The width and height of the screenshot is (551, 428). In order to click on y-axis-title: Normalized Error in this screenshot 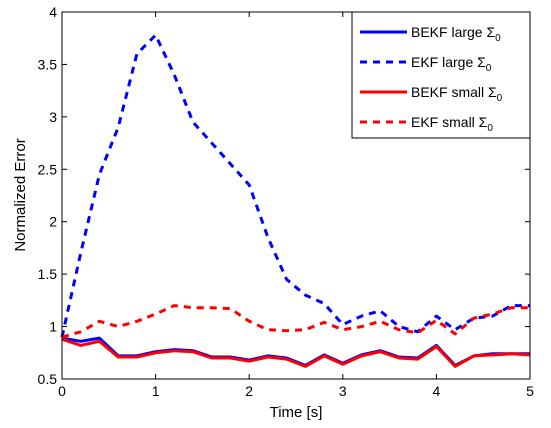, I will do `click(20, 194)`.